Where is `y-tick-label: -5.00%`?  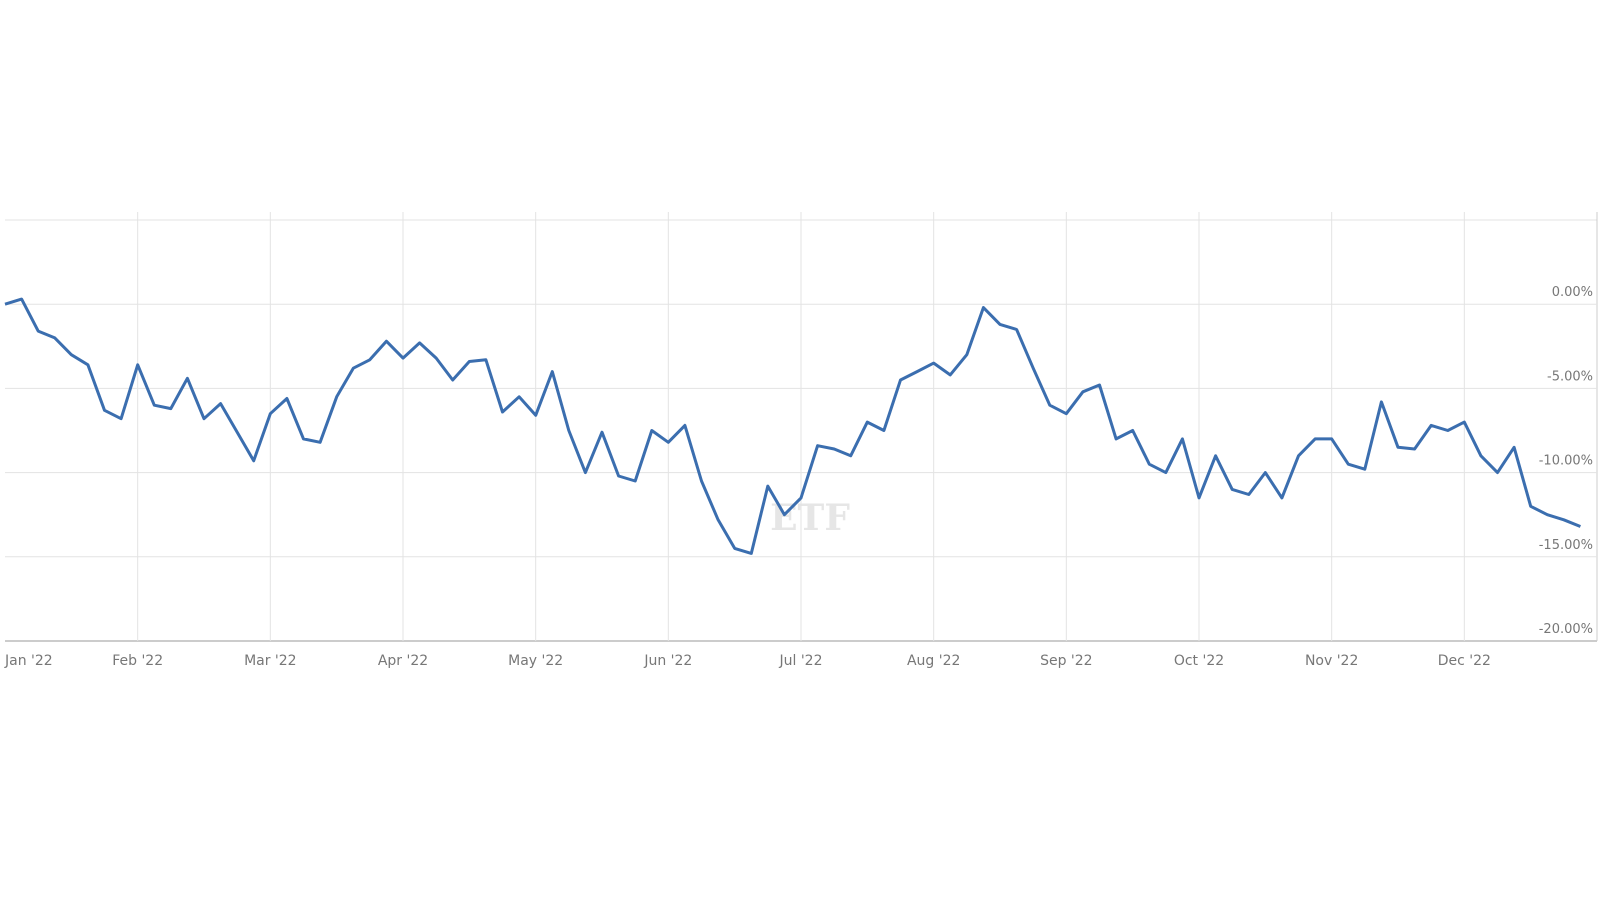
y-tick-label: -5.00% is located at coordinates (1570, 376).